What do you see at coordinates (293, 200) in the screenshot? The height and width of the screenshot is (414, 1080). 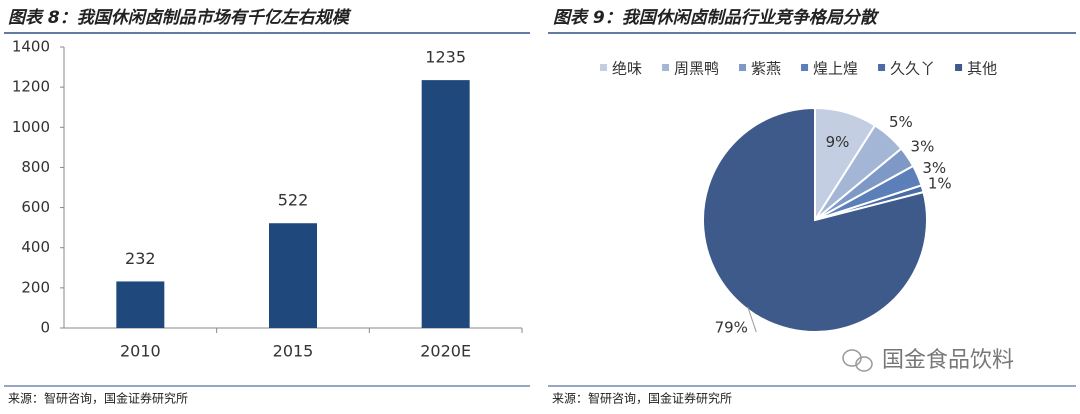 I see `data-label: 522` at bounding box center [293, 200].